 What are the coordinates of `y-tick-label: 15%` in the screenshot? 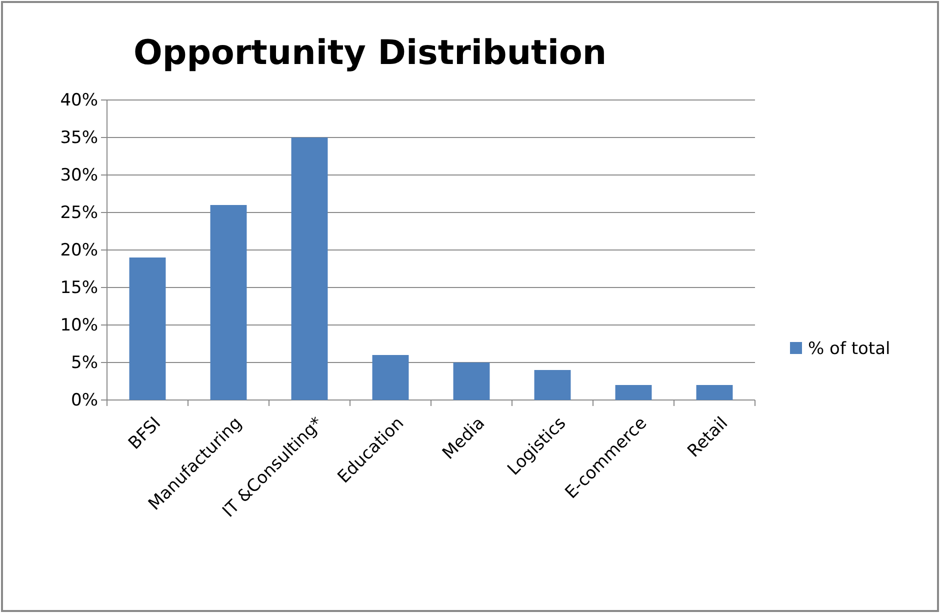 It's located at (79, 288).